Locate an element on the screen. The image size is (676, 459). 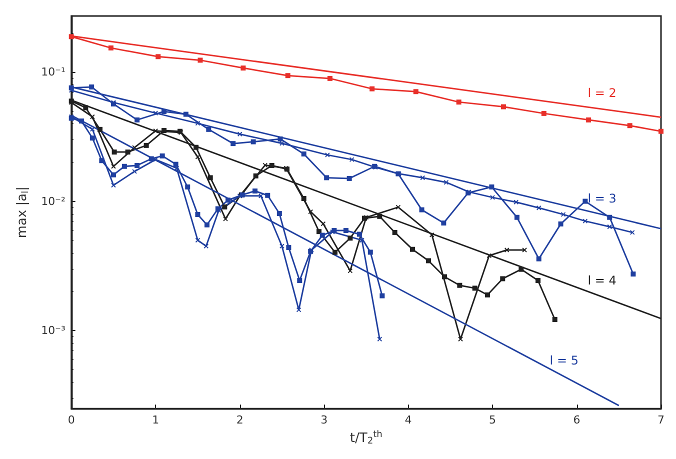
x-tick-label: 6 is located at coordinates (576, 420).